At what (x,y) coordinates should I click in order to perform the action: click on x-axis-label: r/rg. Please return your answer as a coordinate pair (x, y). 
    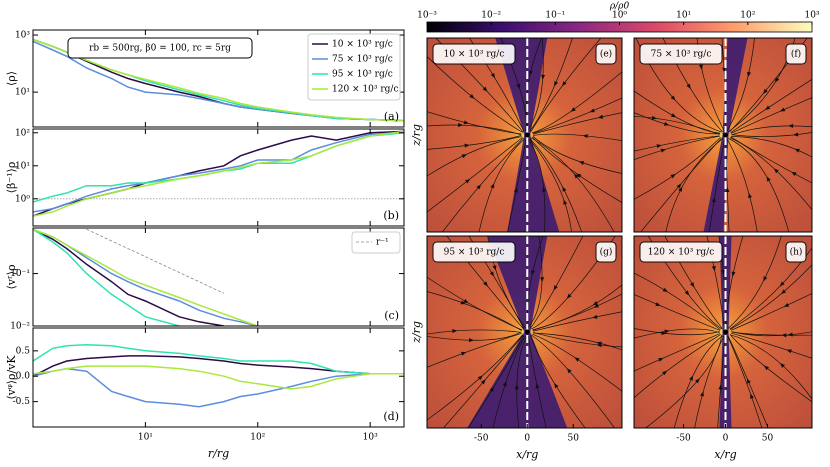
    Looking at the image, I should click on (218, 453).